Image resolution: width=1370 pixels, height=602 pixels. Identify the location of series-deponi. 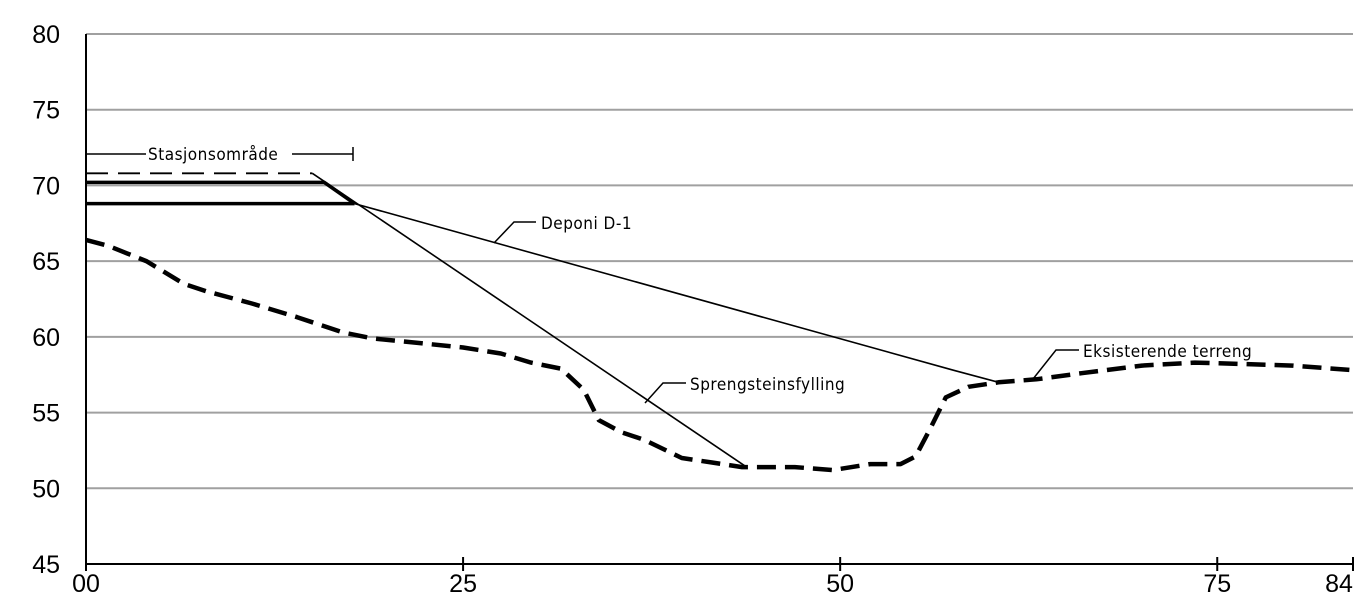
(676, 293).